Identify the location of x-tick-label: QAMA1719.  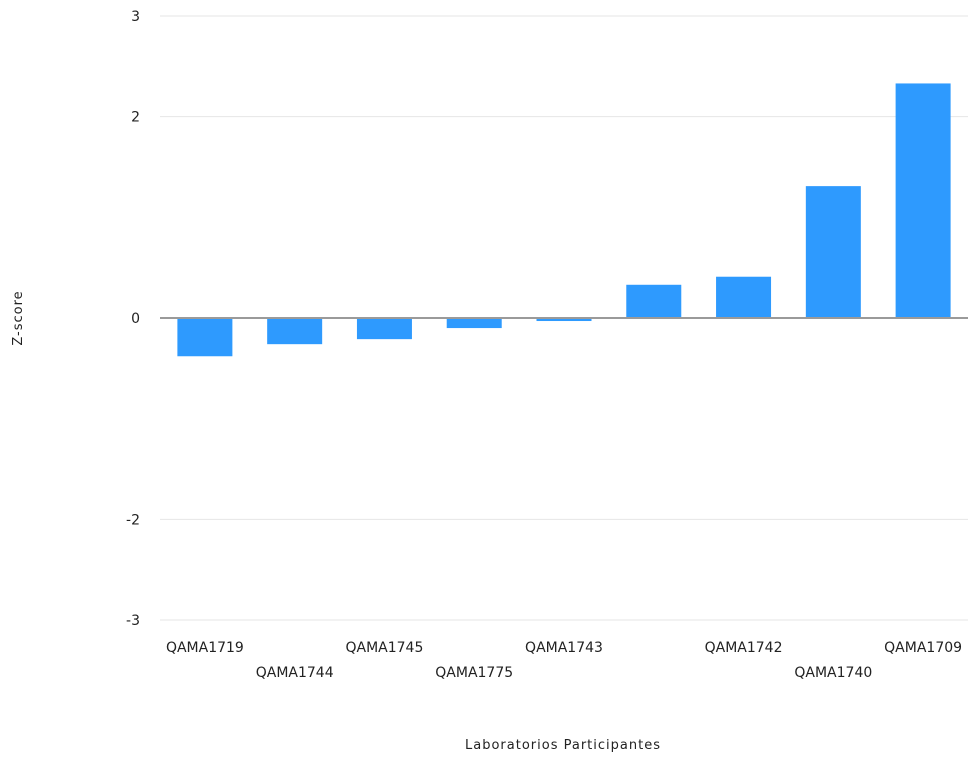
(205, 648).